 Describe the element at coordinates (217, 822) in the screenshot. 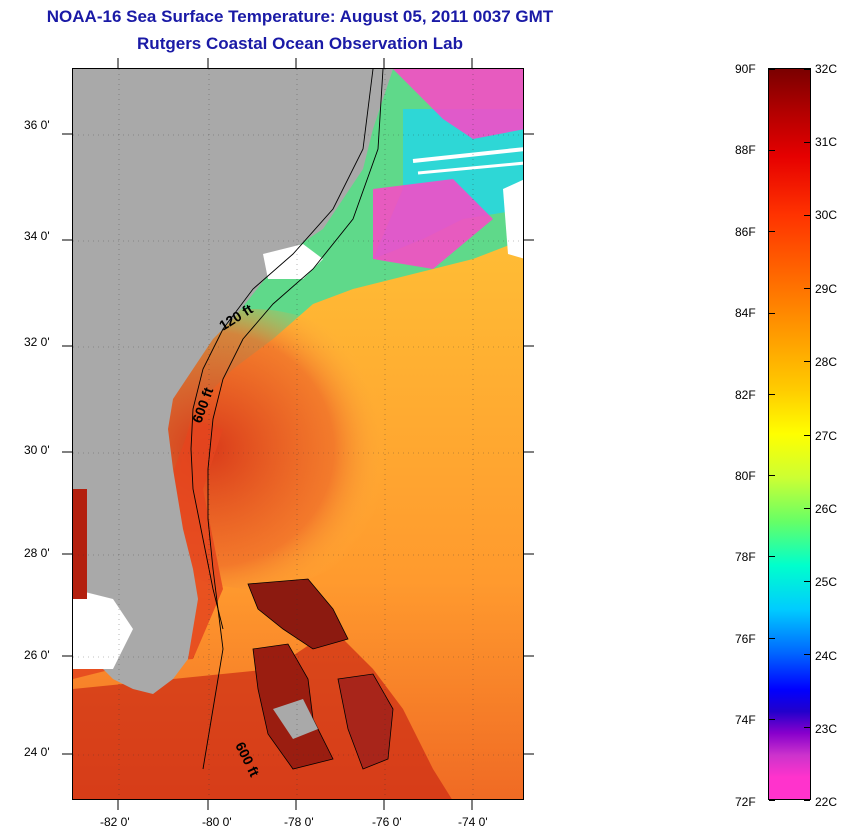

I see `lon-label-80: -80 0'` at that location.